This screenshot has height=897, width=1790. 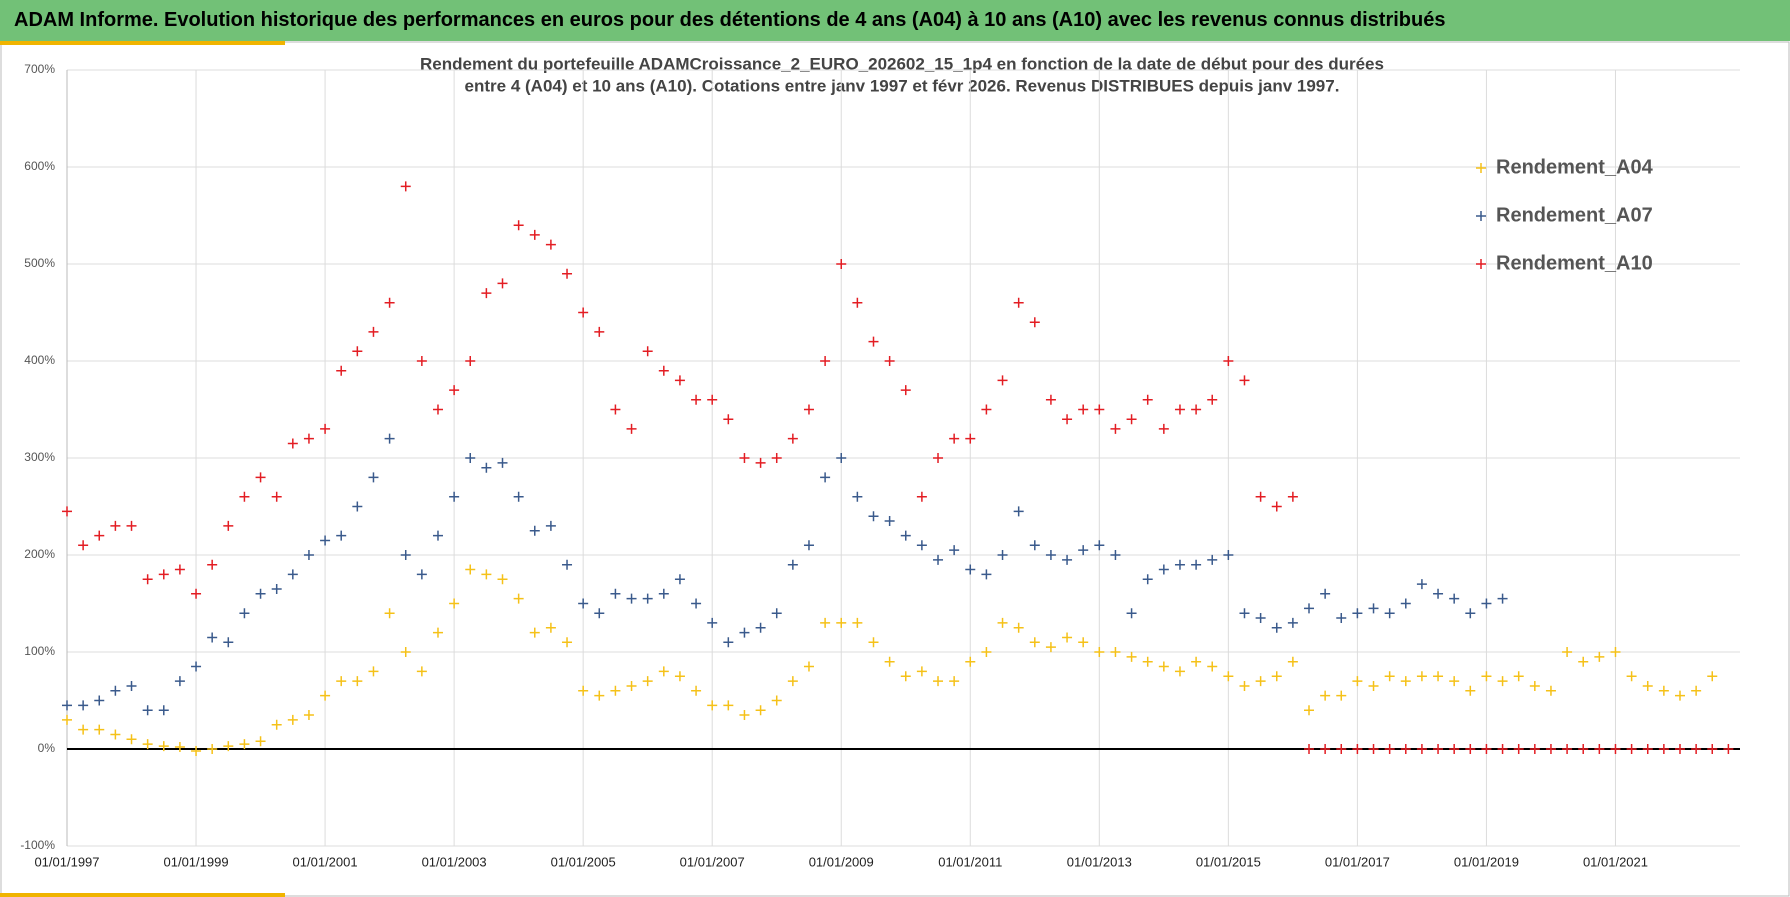 What do you see at coordinates (325, 861) in the screenshot?
I see `x-tick-label: 01/01/2001` at bounding box center [325, 861].